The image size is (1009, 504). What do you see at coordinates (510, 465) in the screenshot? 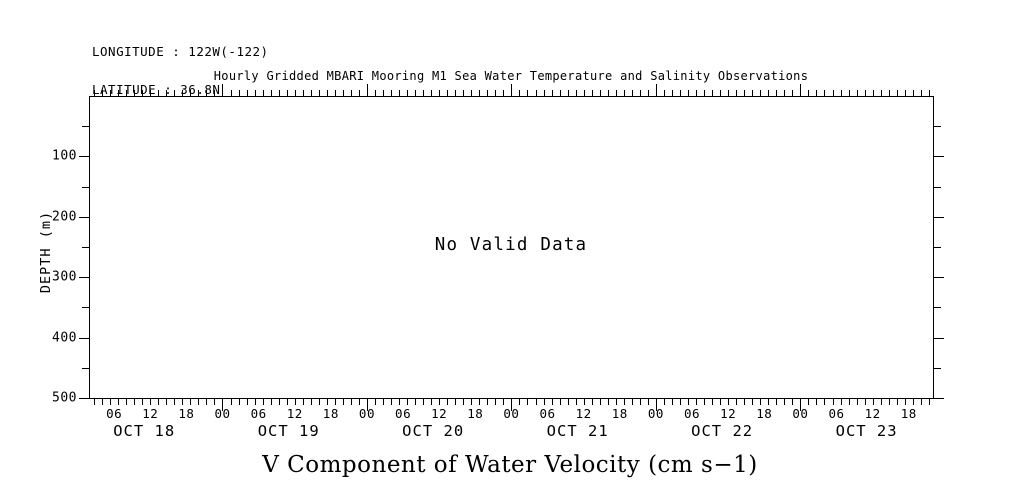
I see `variable-caption: V Component of Water Velocity (cm s−1)` at bounding box center [510, 465].